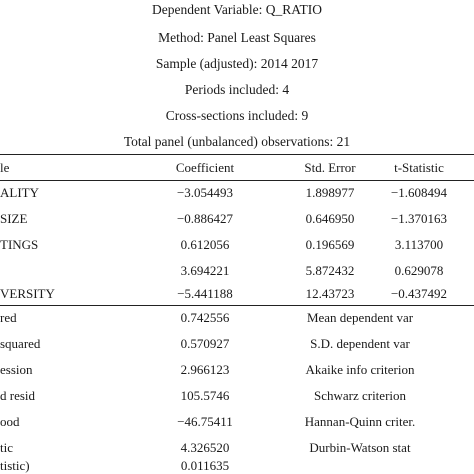  Describe the element at coordinates (419, 192) in the screenshot. I see `row-t-statistic: −1.608494` at that location.